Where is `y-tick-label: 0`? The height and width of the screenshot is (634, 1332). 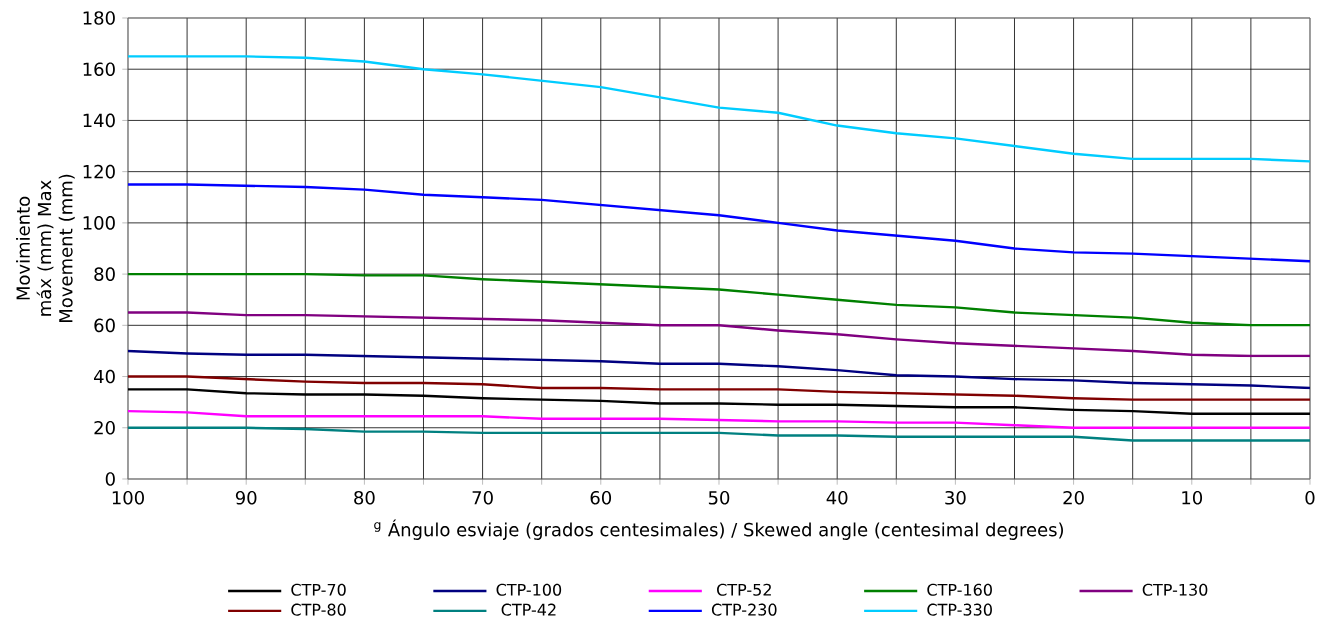
y-tick-label: 0 is located at coordinates (110, 479).